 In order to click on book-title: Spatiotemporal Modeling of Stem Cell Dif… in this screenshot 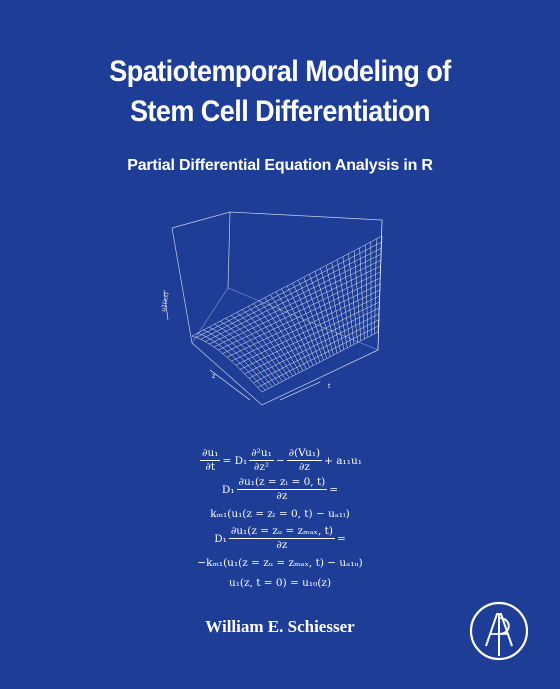, I will do `click(280, 92)`.